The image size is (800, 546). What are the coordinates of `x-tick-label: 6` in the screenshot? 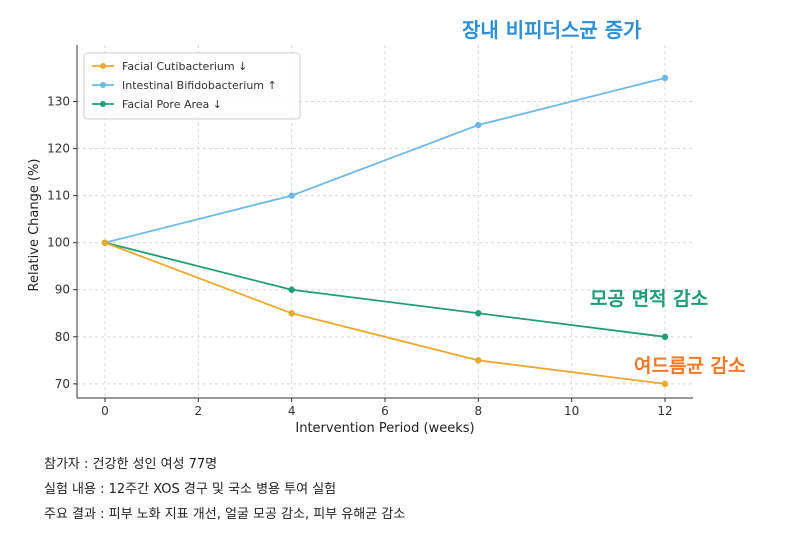 It's located at (385, 411).